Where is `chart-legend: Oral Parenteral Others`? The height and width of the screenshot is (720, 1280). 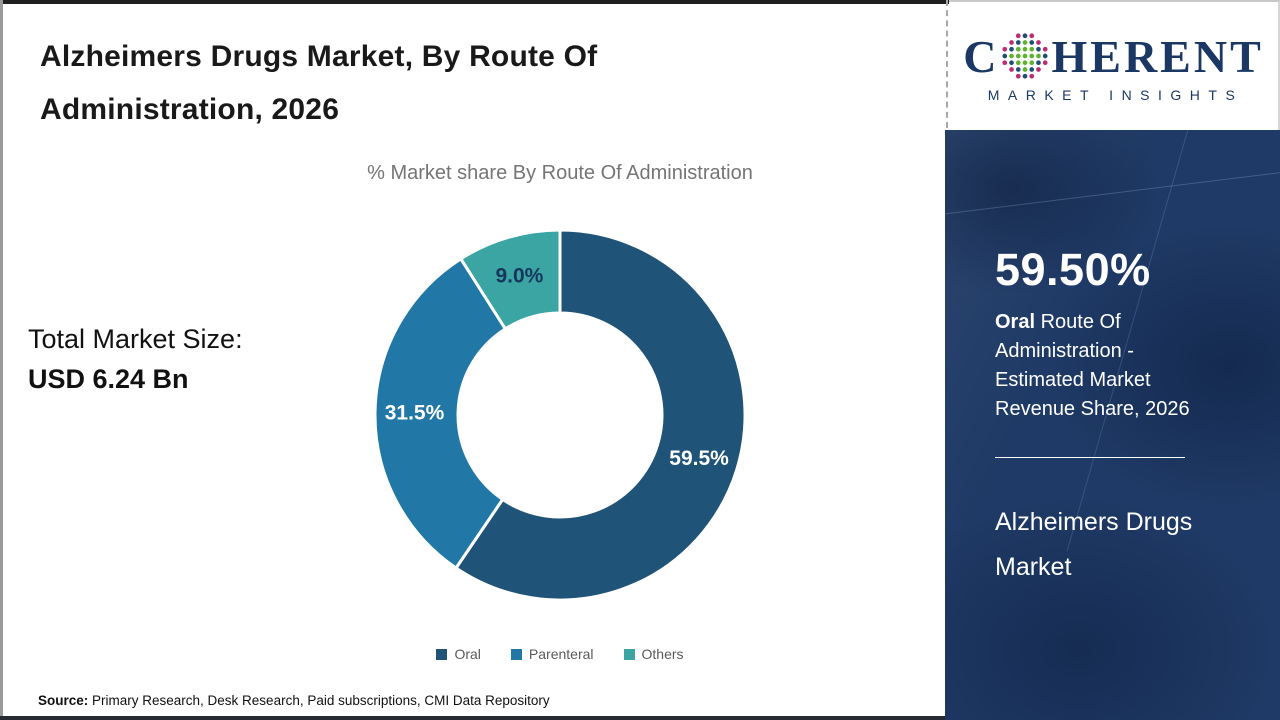
chart-legend: Oral Parenteral Others is located at coordinates (560, 654).